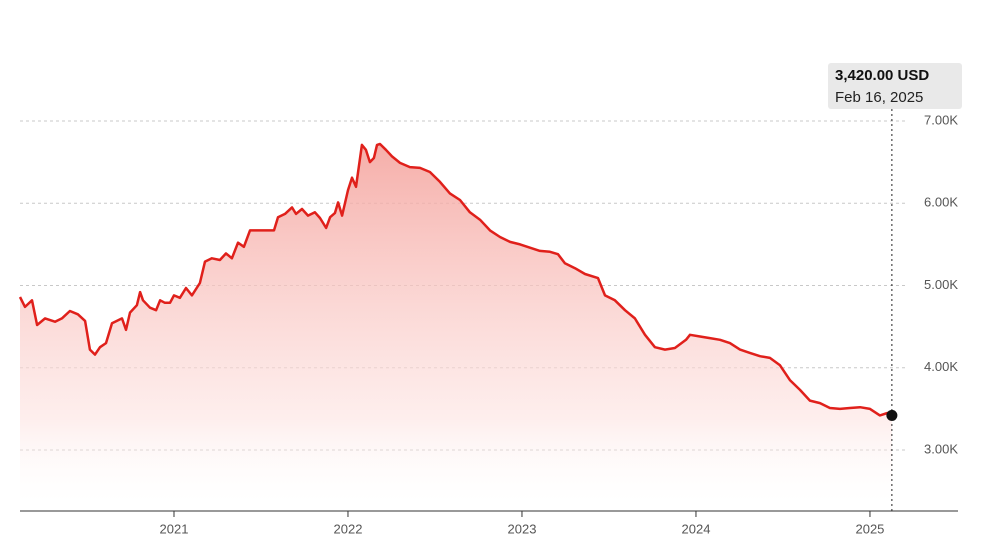  What do you see at coordinates (892, 415) in the screenshot?
I see `hover-point` at bounding box center [892, 415].